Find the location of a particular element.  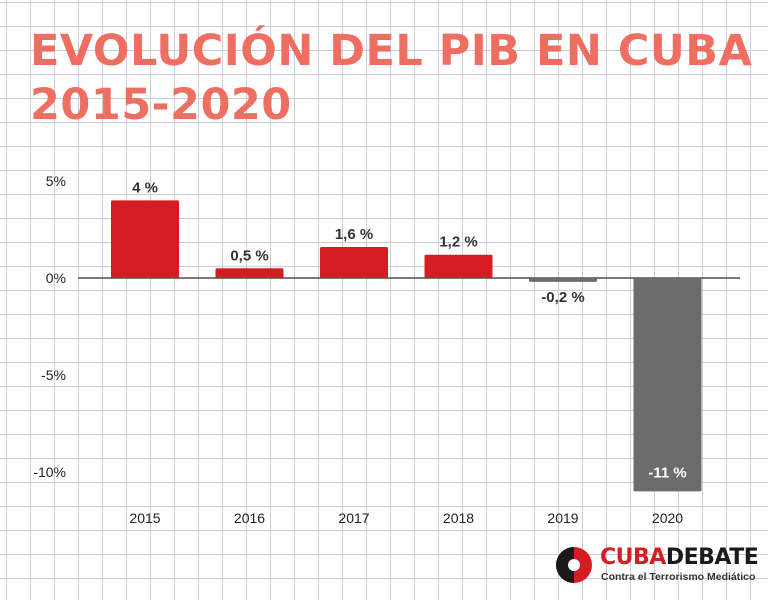

bar-2016 is located at coordinates (249, 273).